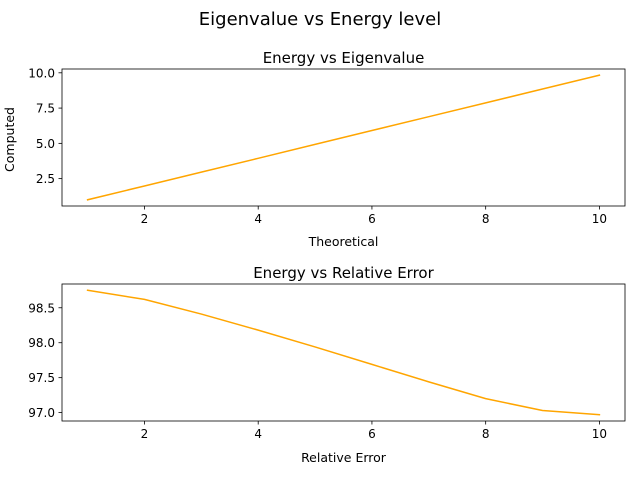 Image resolution: width=640 pixels, height=480 pixels. Describe the element at coordinates (41, 413) in the screenshot. I see `y-tick-label: 97.0` at that location.